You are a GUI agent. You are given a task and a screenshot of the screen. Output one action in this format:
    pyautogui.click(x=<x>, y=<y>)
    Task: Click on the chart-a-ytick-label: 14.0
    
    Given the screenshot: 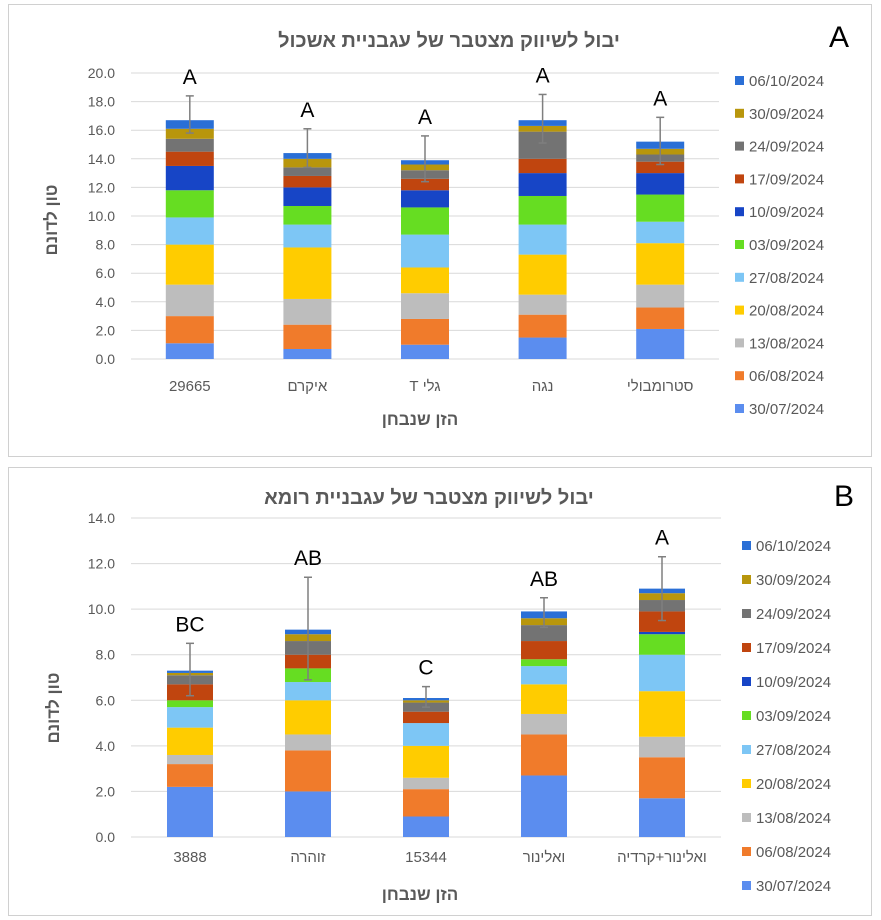 What is the action you would take?
    pyautogui.click(x=101, y=159)
    